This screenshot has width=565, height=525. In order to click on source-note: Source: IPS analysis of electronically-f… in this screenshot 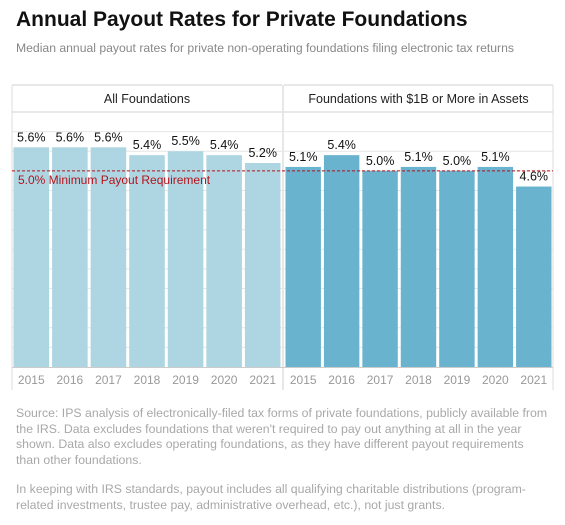, I will do `click(282, 436)`.